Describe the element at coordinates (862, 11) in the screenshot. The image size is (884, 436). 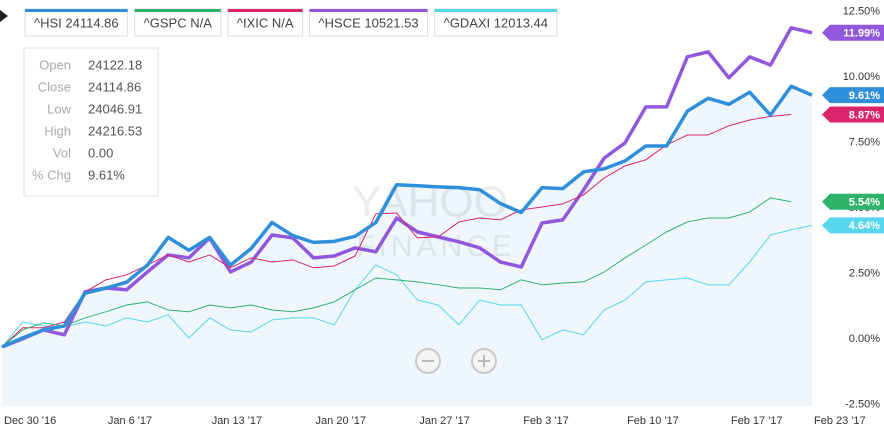
I see `y-tick-label: 12.50%` at that location.